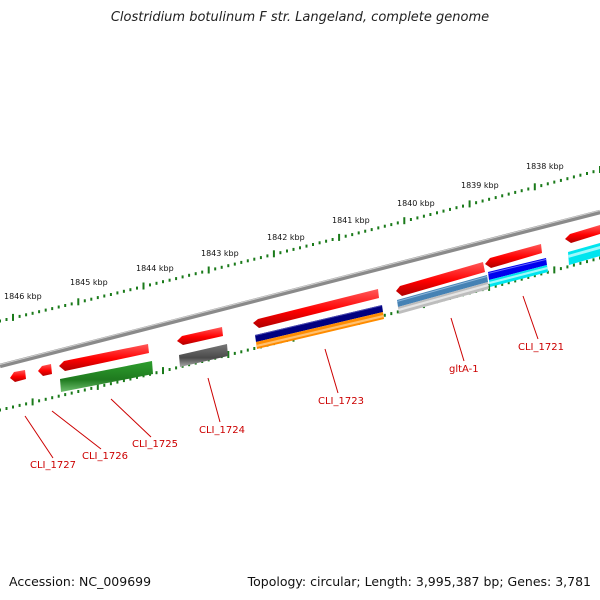 The height and width of the screenshot is (600, 600). Describe the element at coordinates (105, 456) in the screenshot. I see `gene-label-cli-1726: CLI_1726` at that location.